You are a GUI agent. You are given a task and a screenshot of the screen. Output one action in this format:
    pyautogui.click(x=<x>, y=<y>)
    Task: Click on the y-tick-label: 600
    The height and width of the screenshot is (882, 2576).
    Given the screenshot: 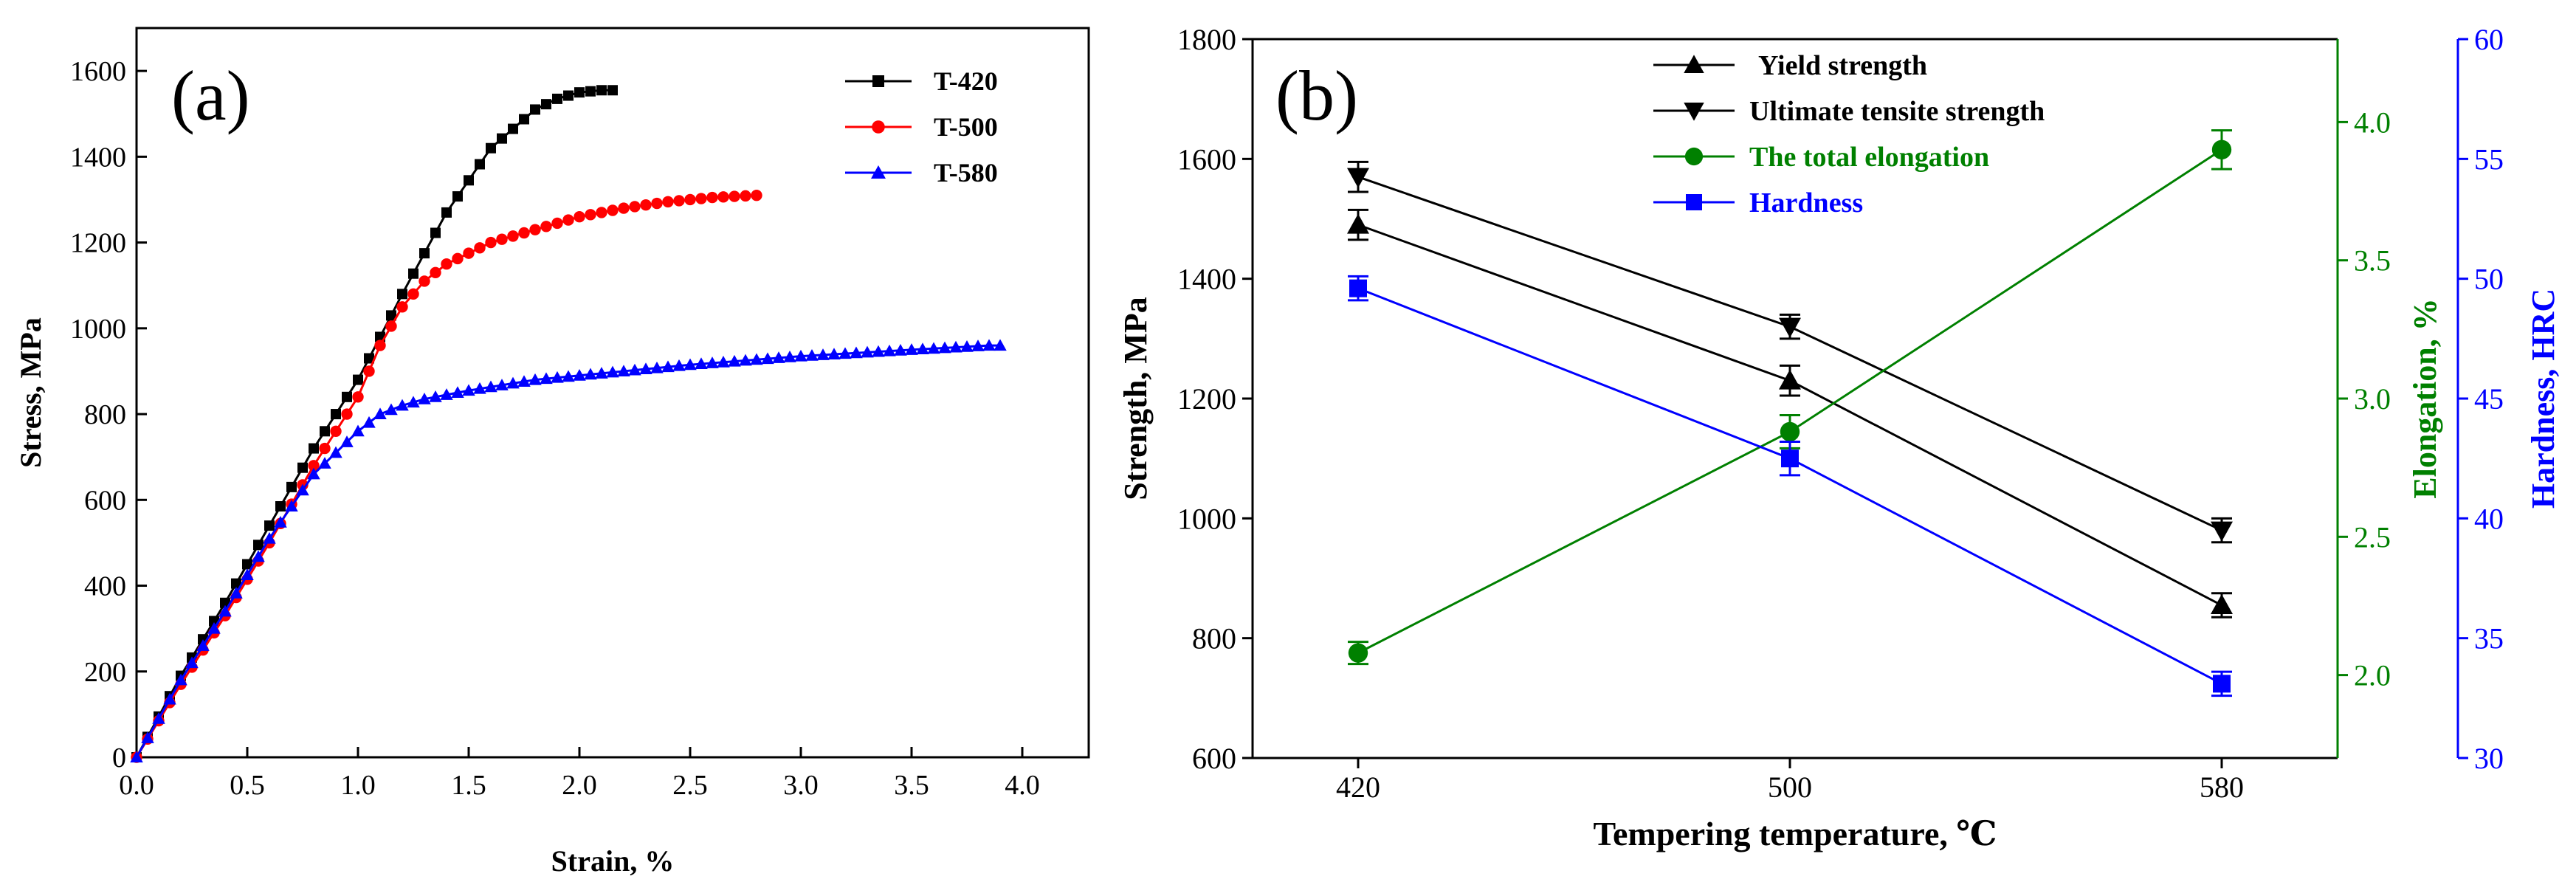 What is the action you would take?
    pyautogui.click(x=1214, y=758)
    